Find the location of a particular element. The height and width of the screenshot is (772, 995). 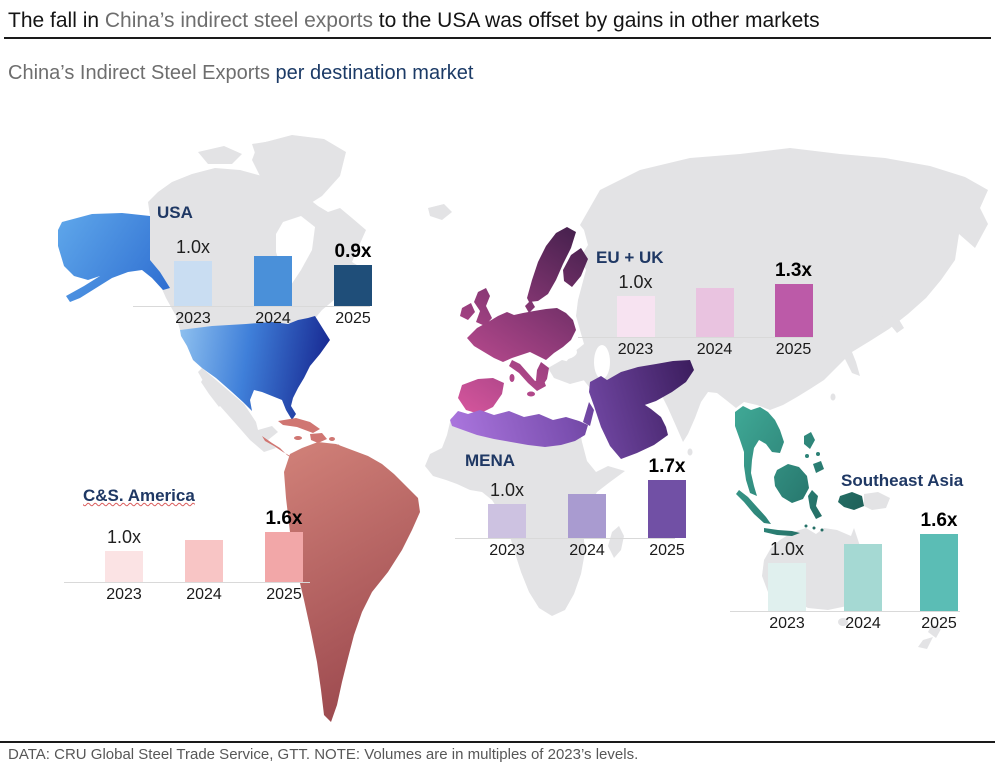

region-title-usa: USA is located at coordinates (175, 212).